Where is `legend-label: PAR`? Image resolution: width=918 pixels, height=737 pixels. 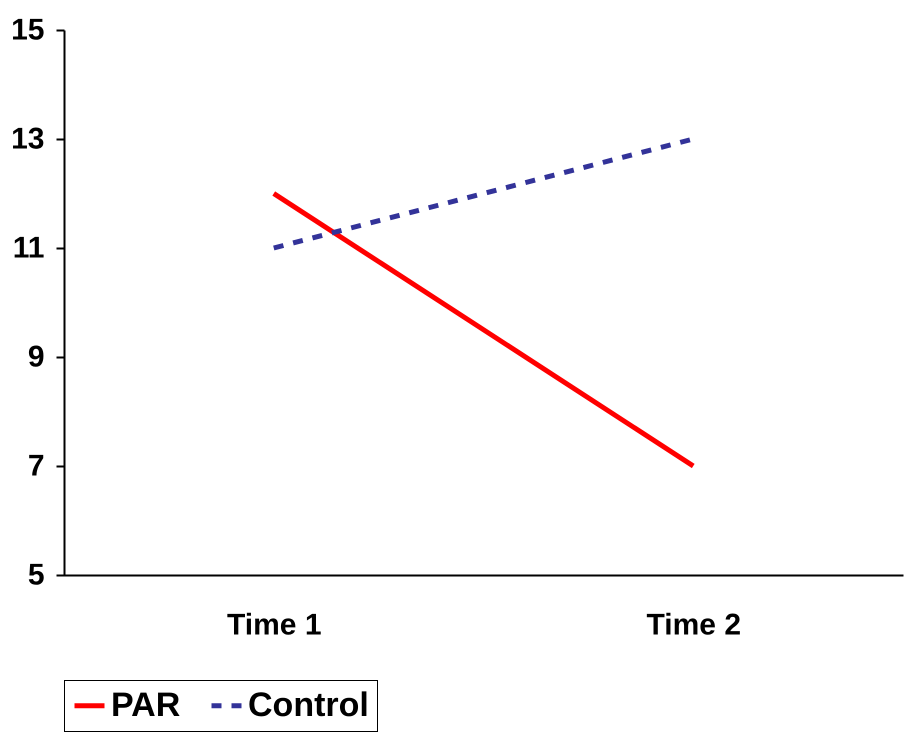
legend-label: PAR is located at coordinates (145, 705).